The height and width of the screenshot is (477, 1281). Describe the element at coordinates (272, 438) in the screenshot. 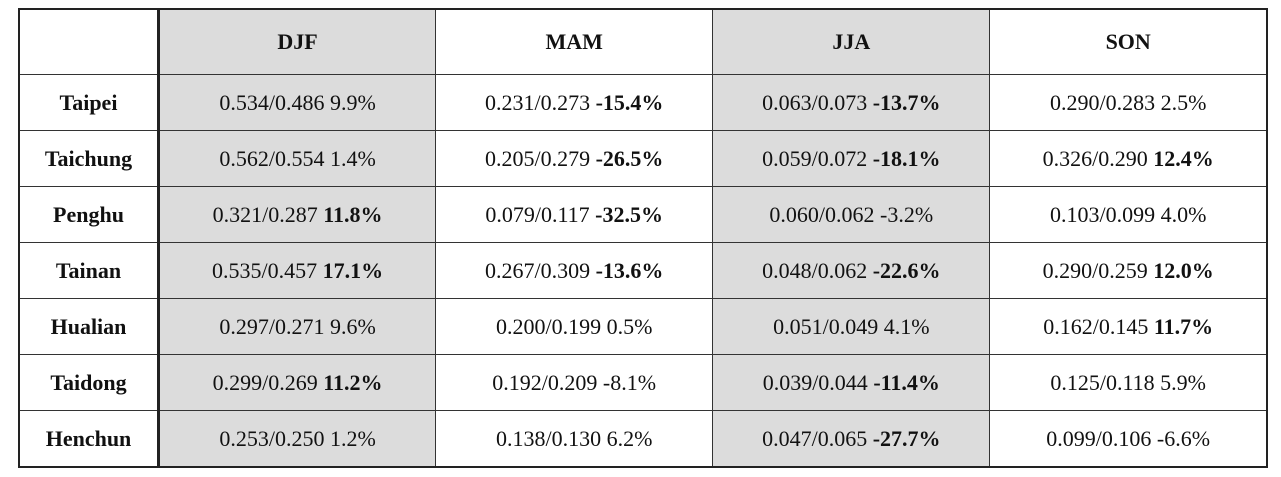

I see `ratio-text: 0.253/0.250` at that location.